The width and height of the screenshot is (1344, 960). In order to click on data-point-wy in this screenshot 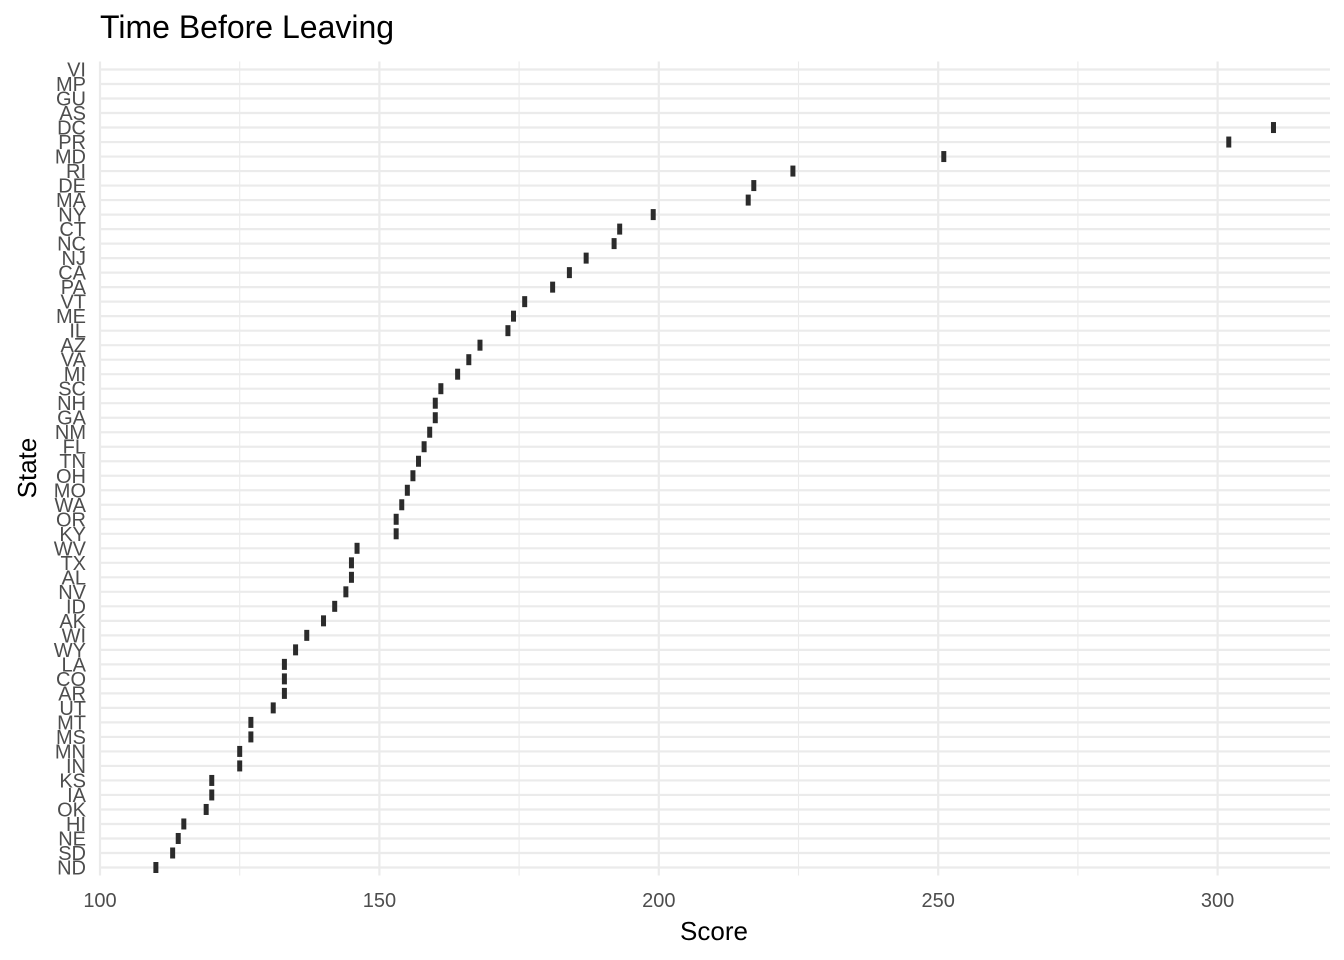, I will do `click(296, 650)`.